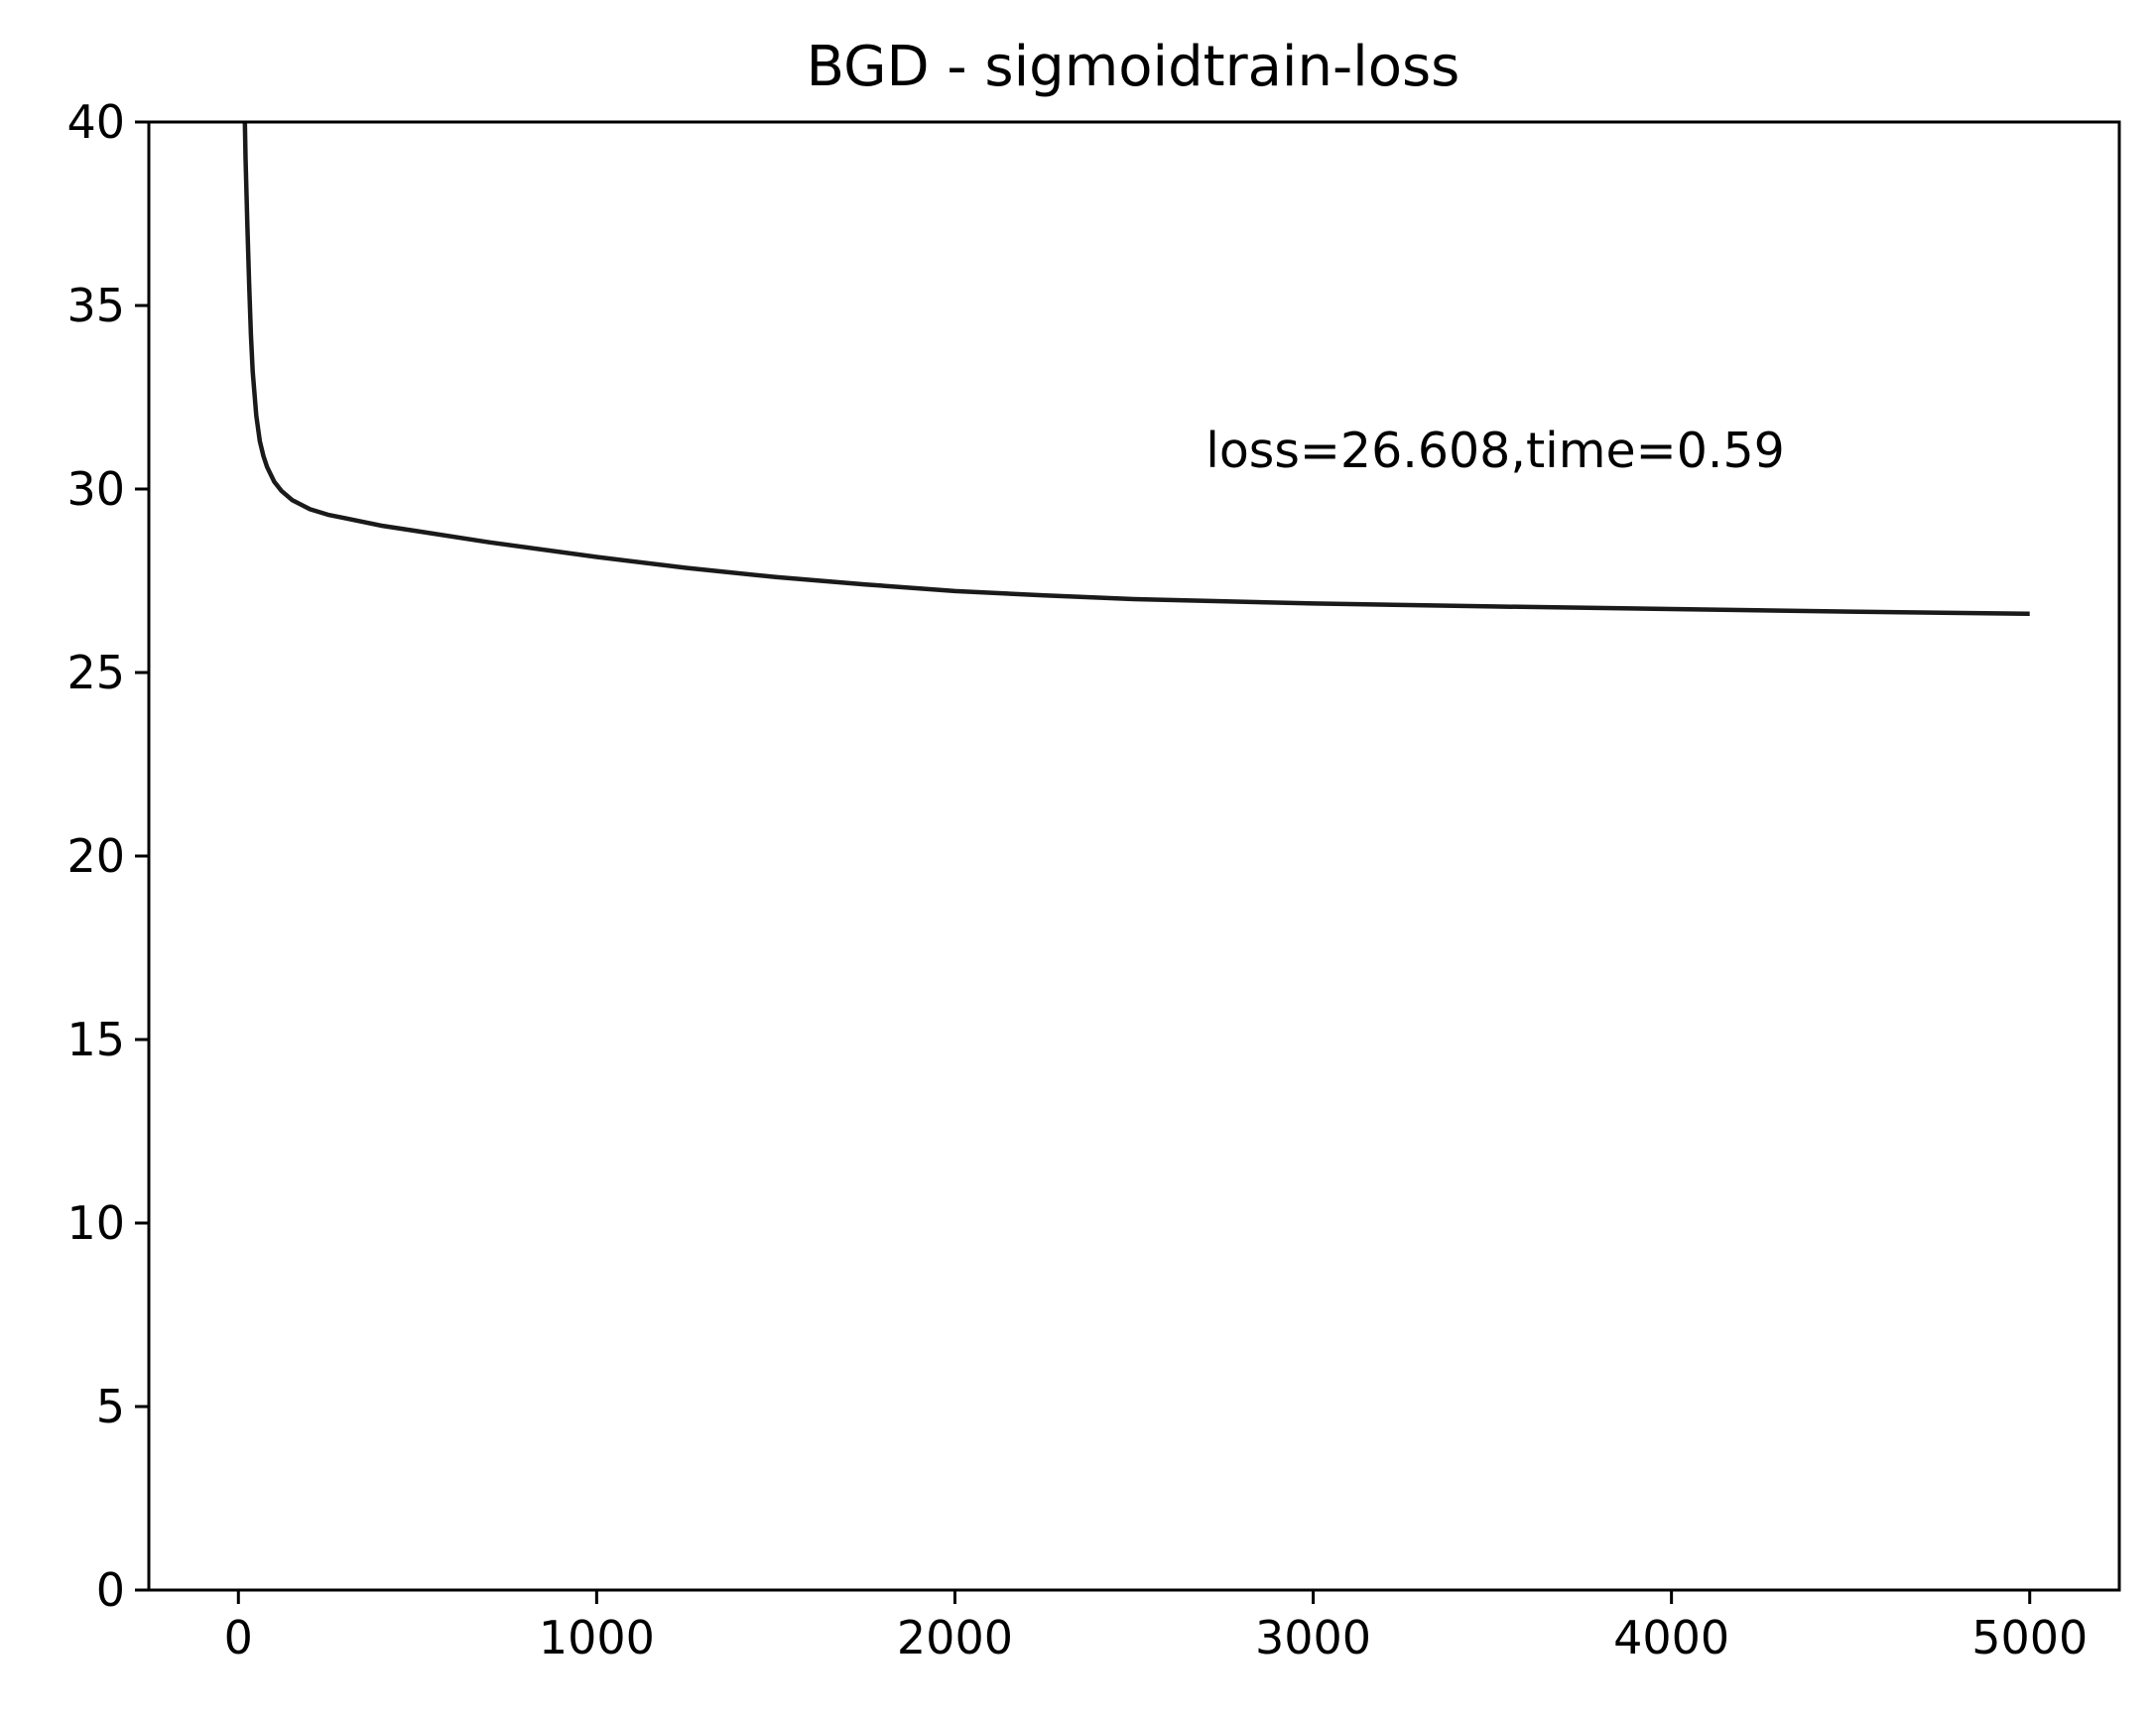 The width and height of the screenshot is (2156, 1720). I want to click on x-axis-ticks: 0 1000 2000 3000 4000 5000, so click(1156, 1627).